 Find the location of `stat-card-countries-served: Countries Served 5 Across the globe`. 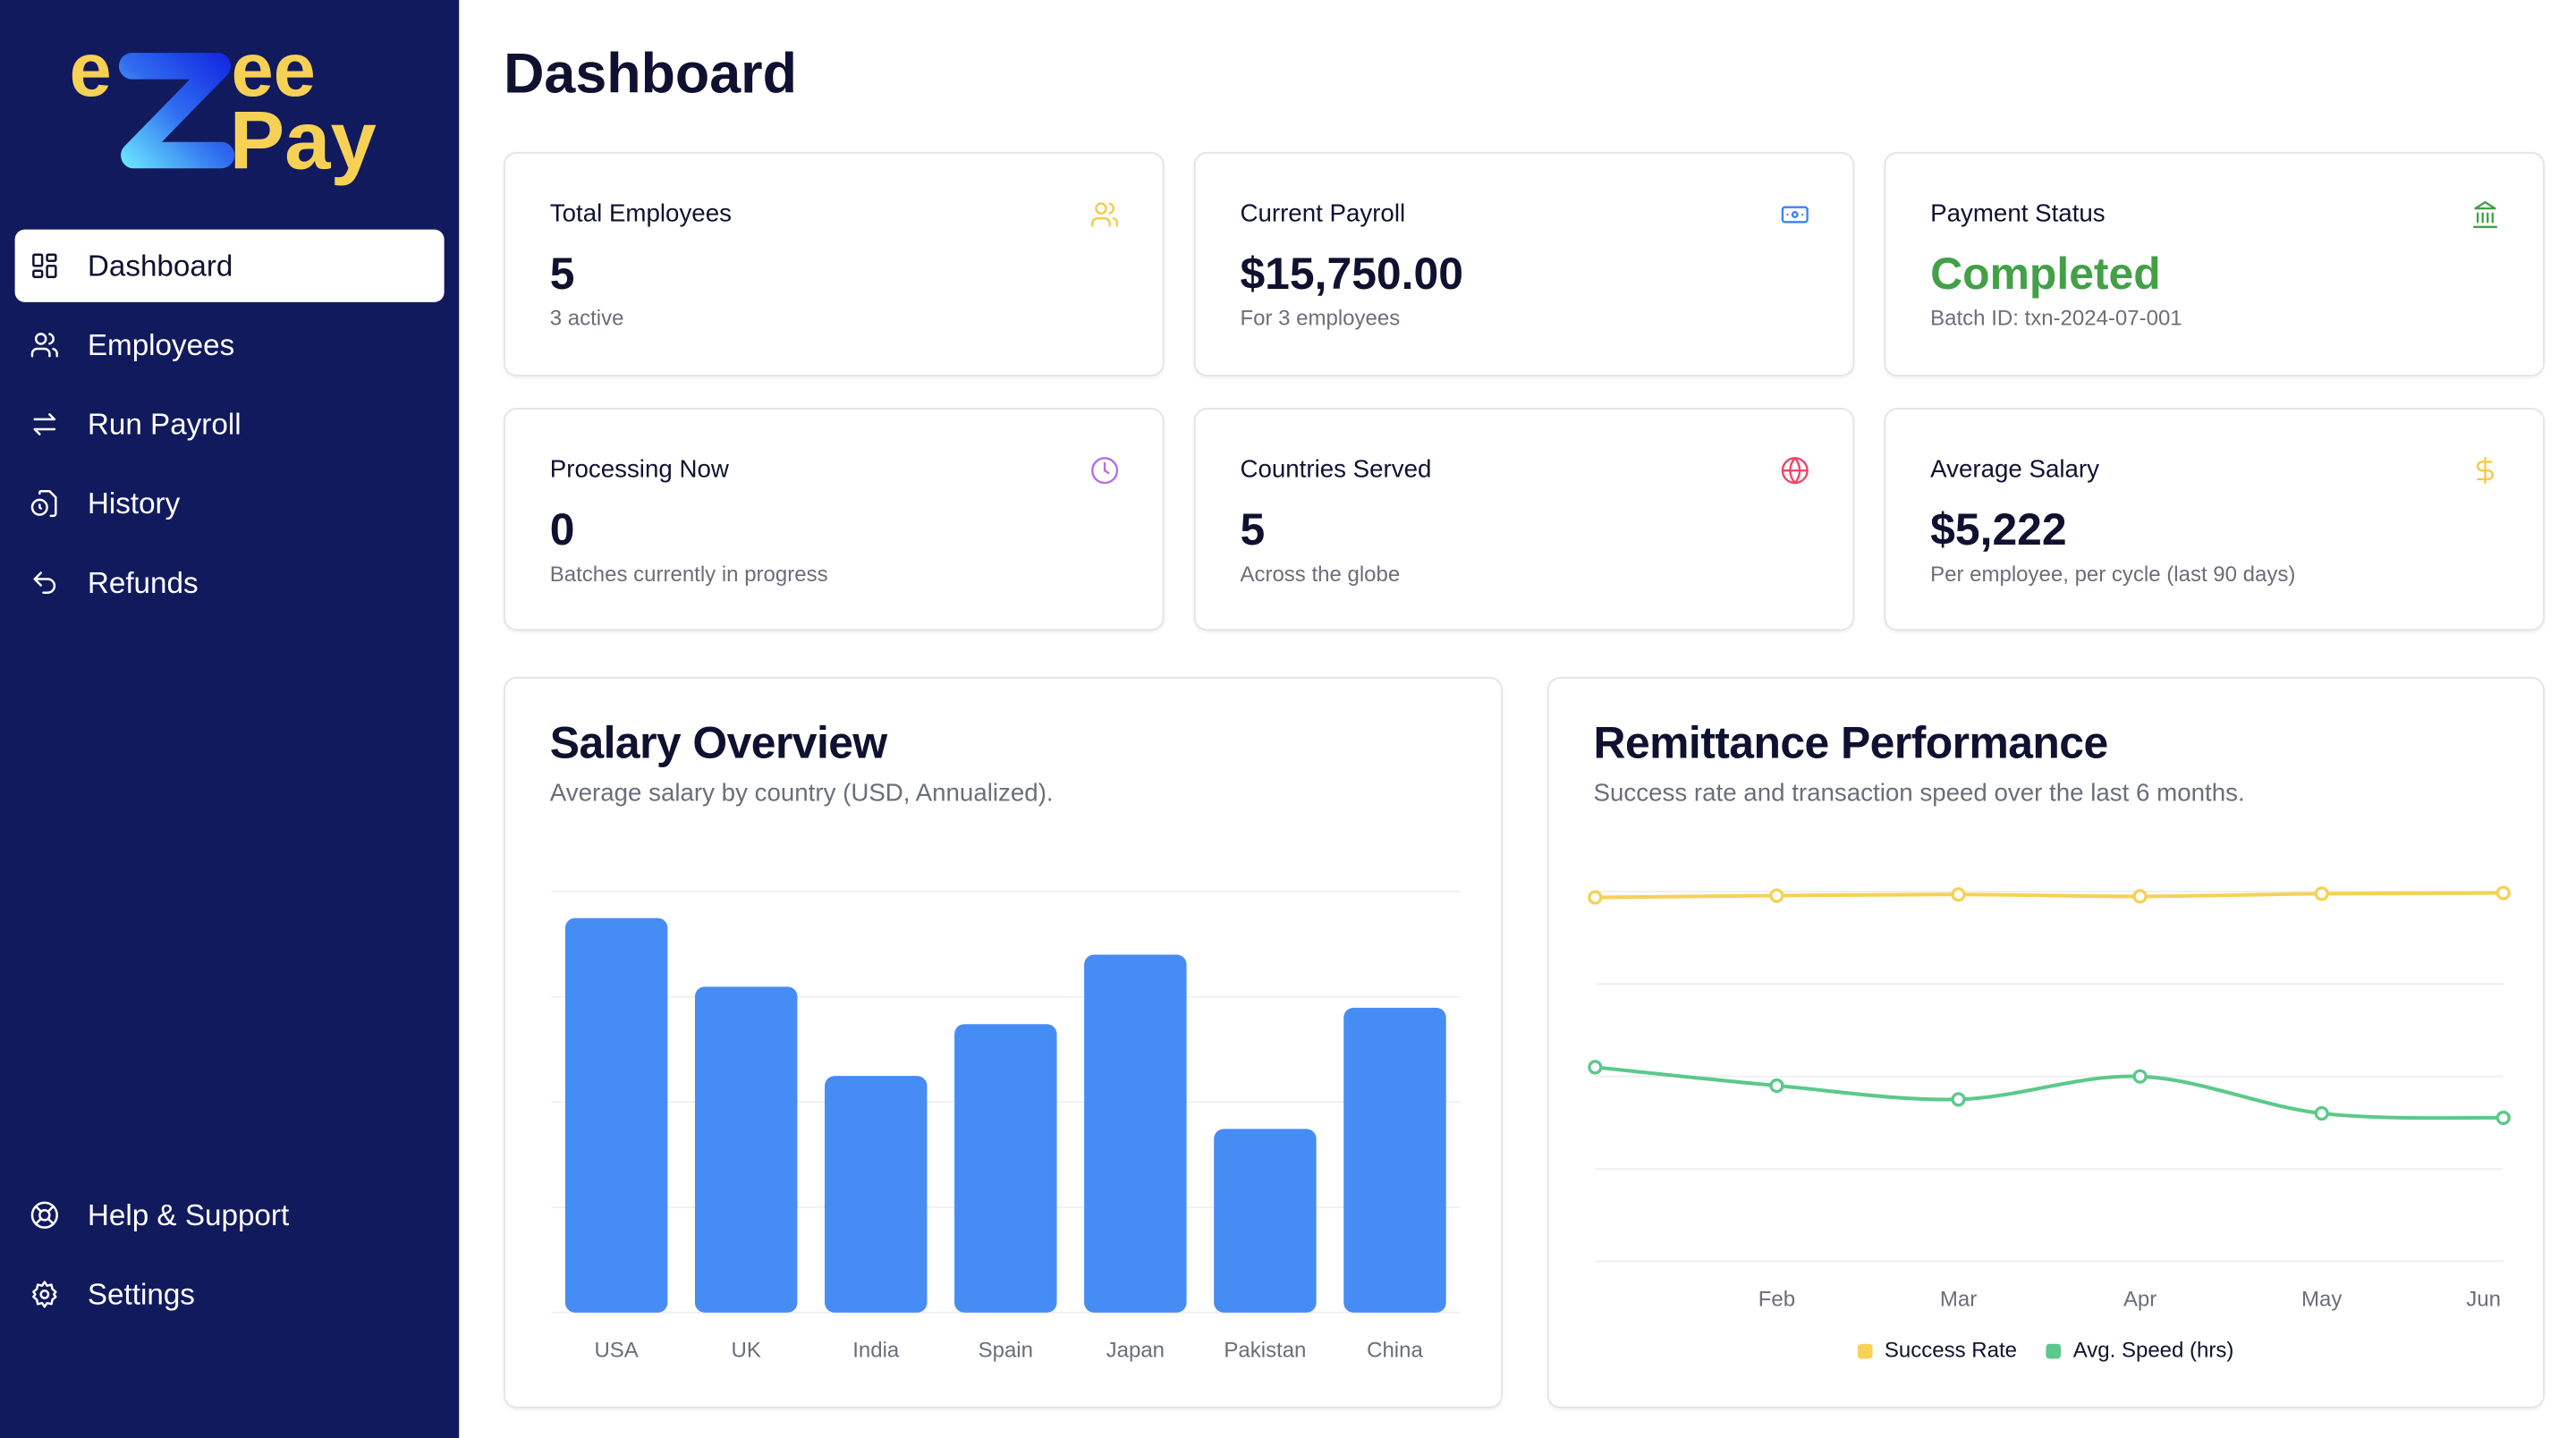

stat-card-countries-served: Countries Served 5 Across the globe is located at coordinates (1524, 519).